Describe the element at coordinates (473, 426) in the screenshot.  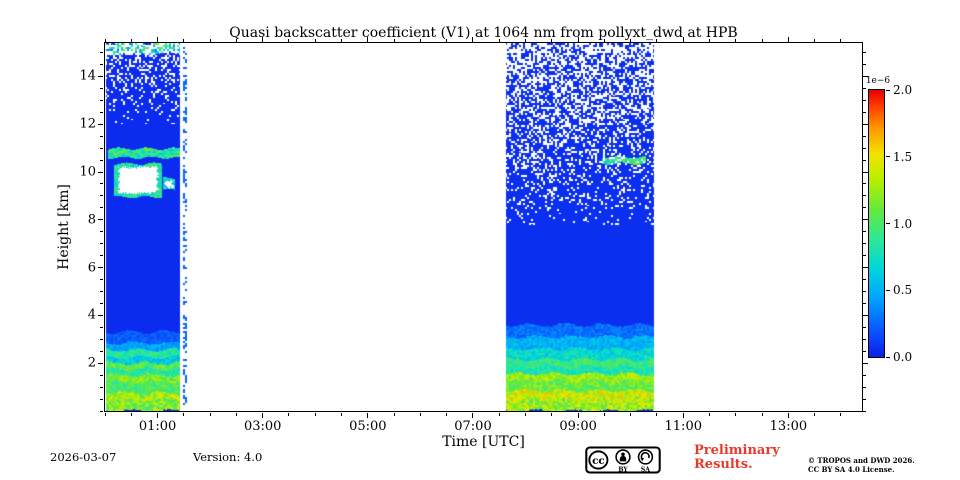
I see `x-tick-label: 07:00` at that location.